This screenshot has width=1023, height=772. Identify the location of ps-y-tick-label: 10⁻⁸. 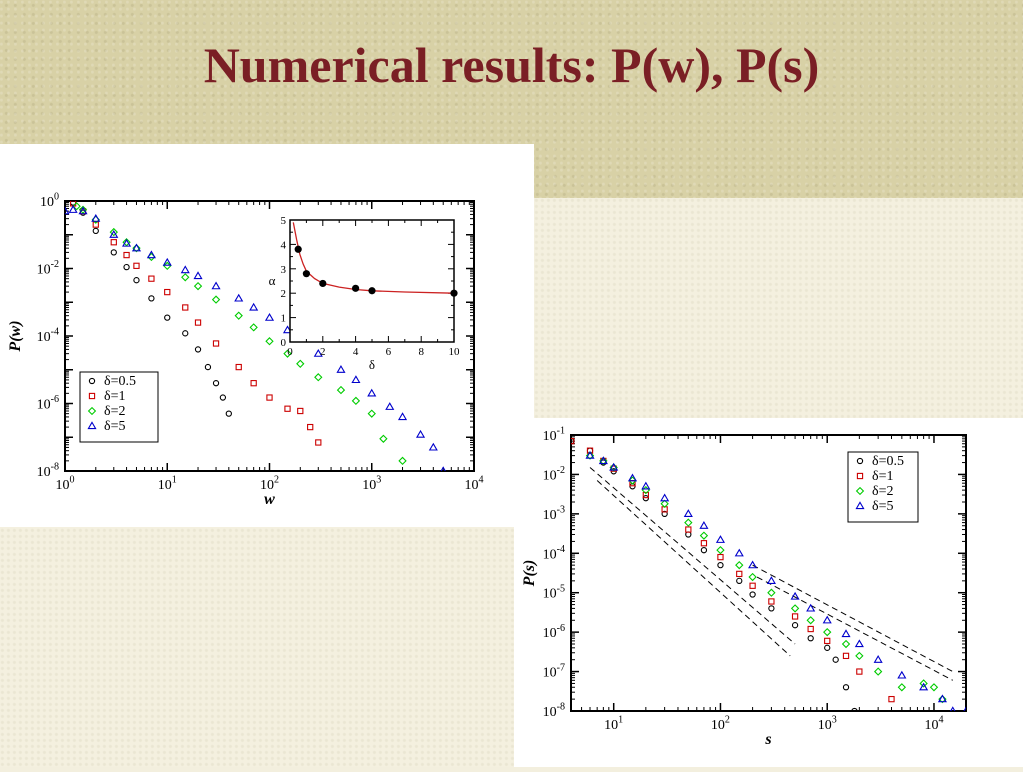
(554, 711).